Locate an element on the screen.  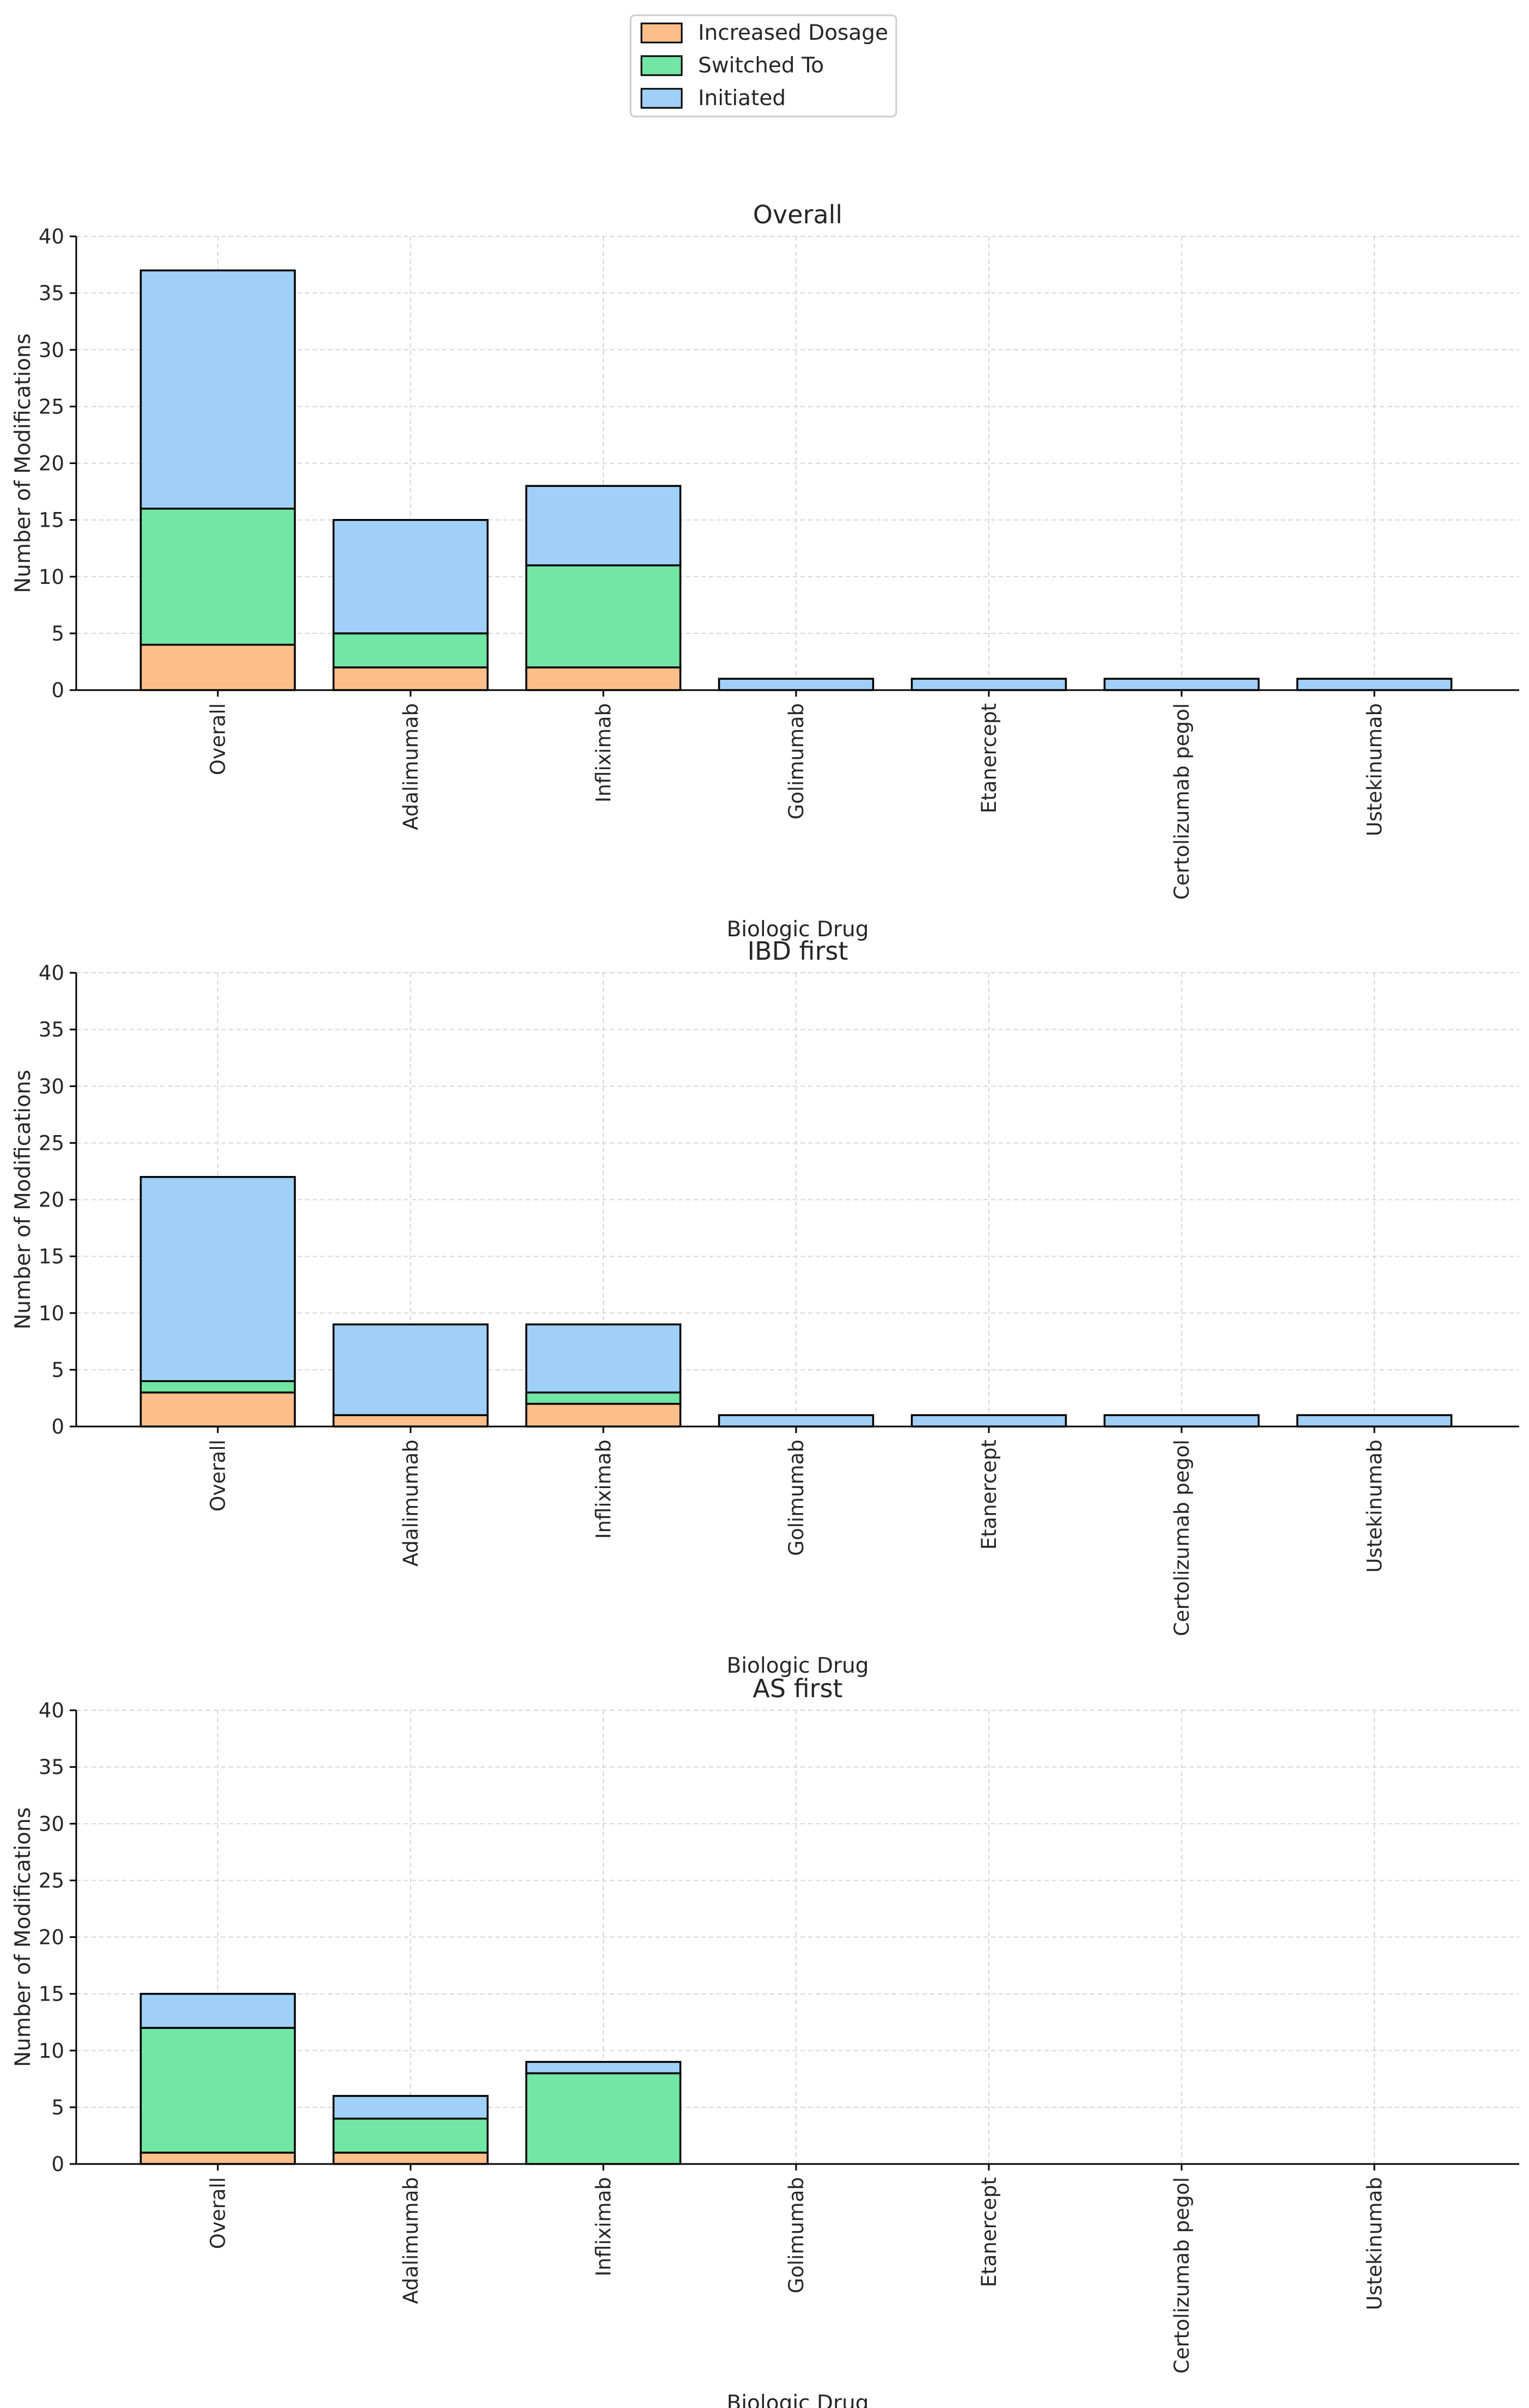
panel-title: IBD first is located at coordinates (798, 951).